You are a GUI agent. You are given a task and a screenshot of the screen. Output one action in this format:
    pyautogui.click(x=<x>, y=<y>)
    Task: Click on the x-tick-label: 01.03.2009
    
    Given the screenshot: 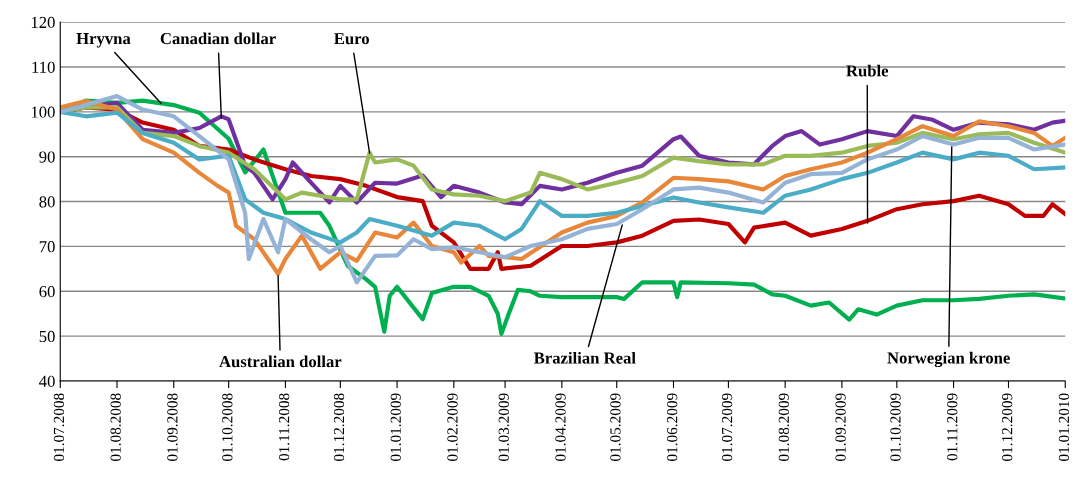 What is the action you would take?
    pyautogui.click(x=503, y=427)
    